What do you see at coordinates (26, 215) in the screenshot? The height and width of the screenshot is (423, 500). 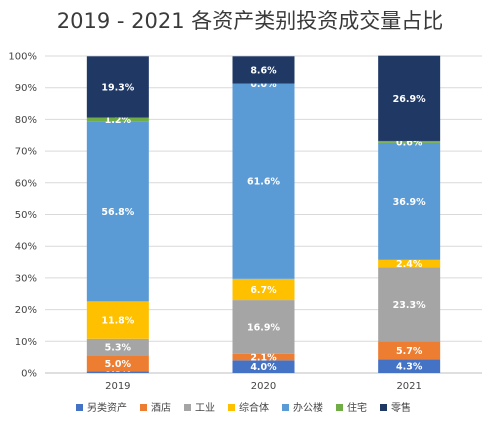 I see `y-tick-label: 50%` at bounding box center [26, 215].